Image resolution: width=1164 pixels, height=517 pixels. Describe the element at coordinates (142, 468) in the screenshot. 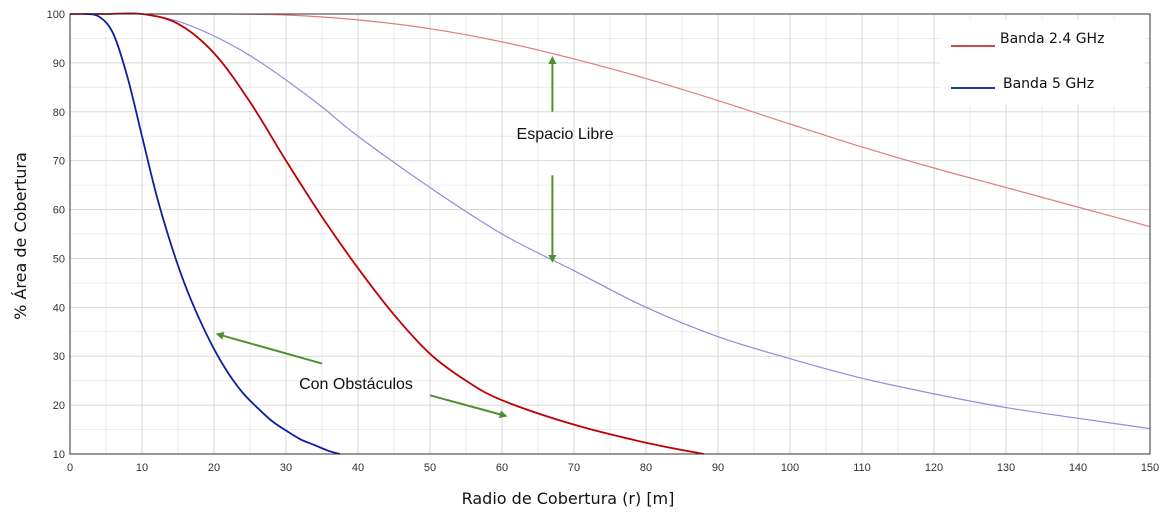

I see `x-tick-label: 10` at that location.